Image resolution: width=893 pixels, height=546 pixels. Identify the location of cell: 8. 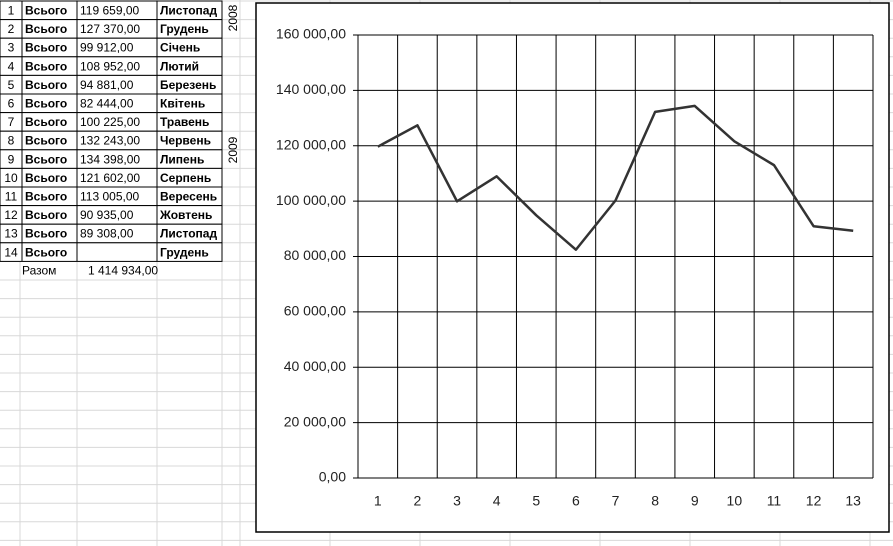
(11, 141).